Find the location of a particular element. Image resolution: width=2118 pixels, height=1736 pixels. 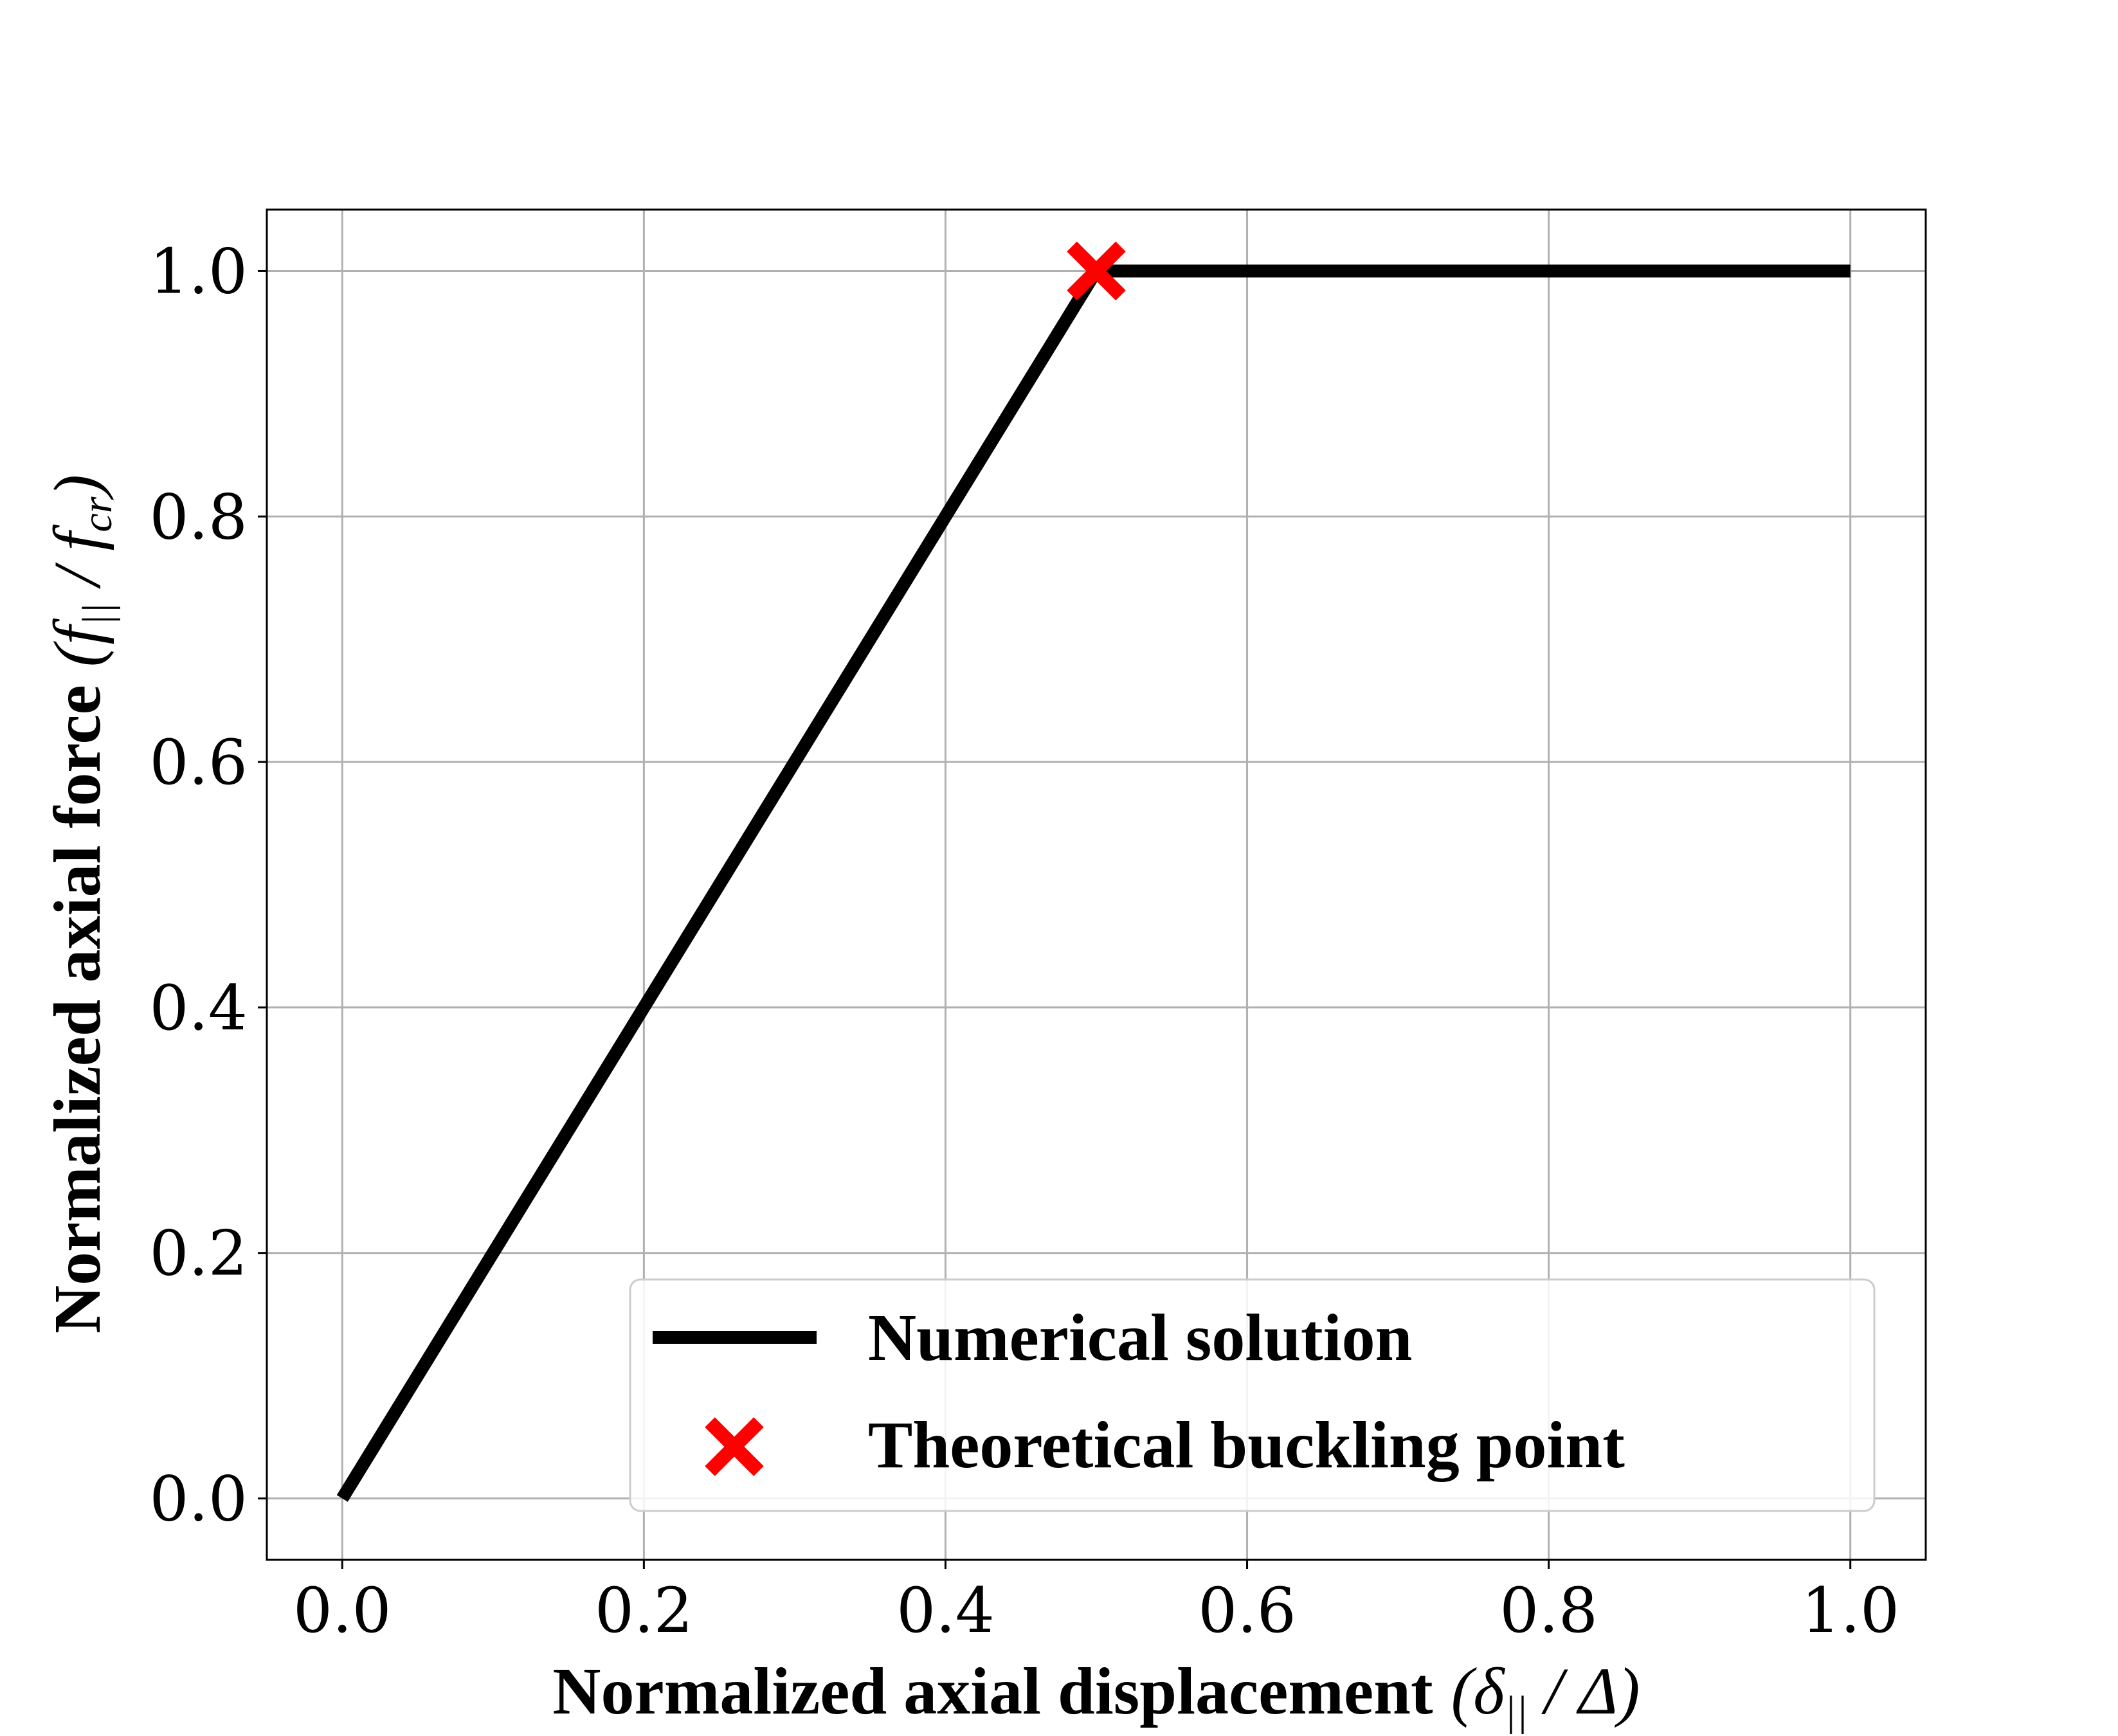

x-tick-label-5: 1.0 is located at coordinates (1850, 1611).